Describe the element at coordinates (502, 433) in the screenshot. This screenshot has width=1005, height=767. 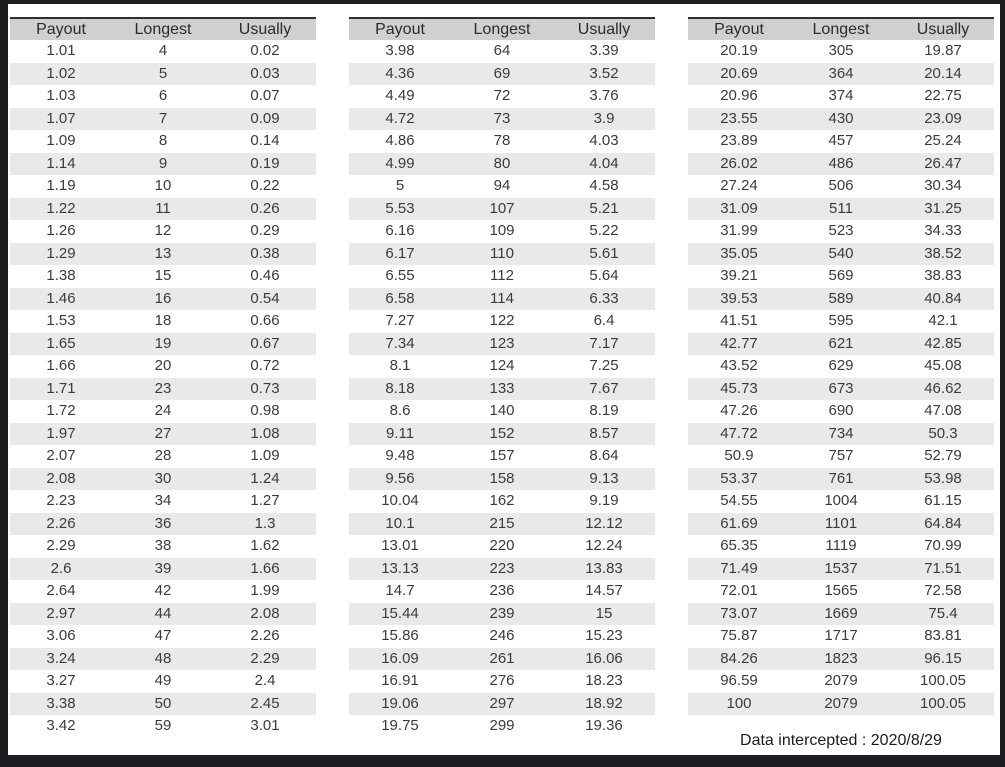
I see `table-row: 9.11 152 8.57` at that location.